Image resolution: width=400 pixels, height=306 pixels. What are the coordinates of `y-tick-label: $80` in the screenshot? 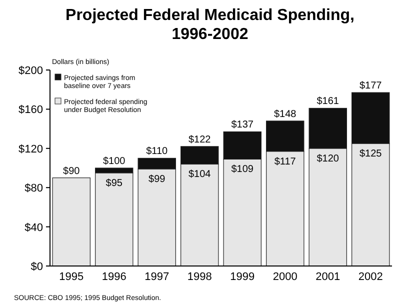 It's located at (33, 188).